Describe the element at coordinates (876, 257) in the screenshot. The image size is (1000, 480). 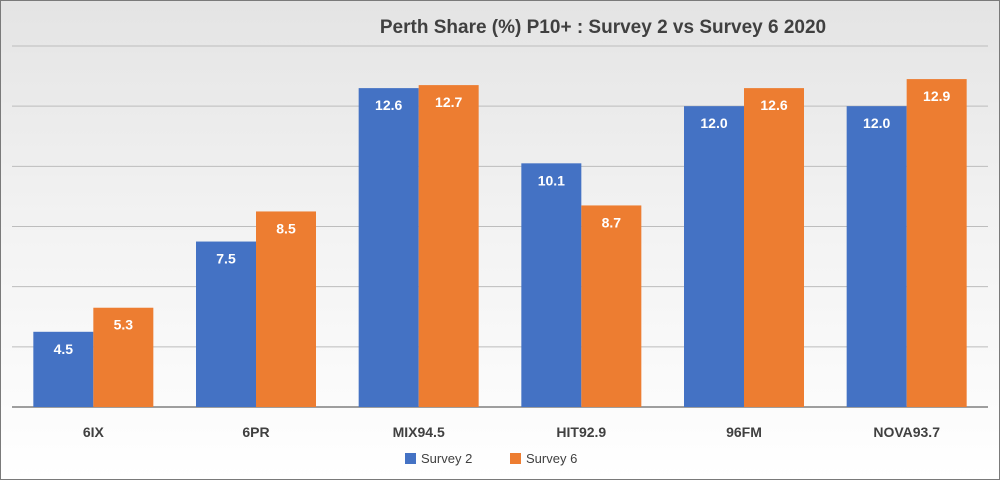
I see `bar-survey-2-nova93.7` at that location.